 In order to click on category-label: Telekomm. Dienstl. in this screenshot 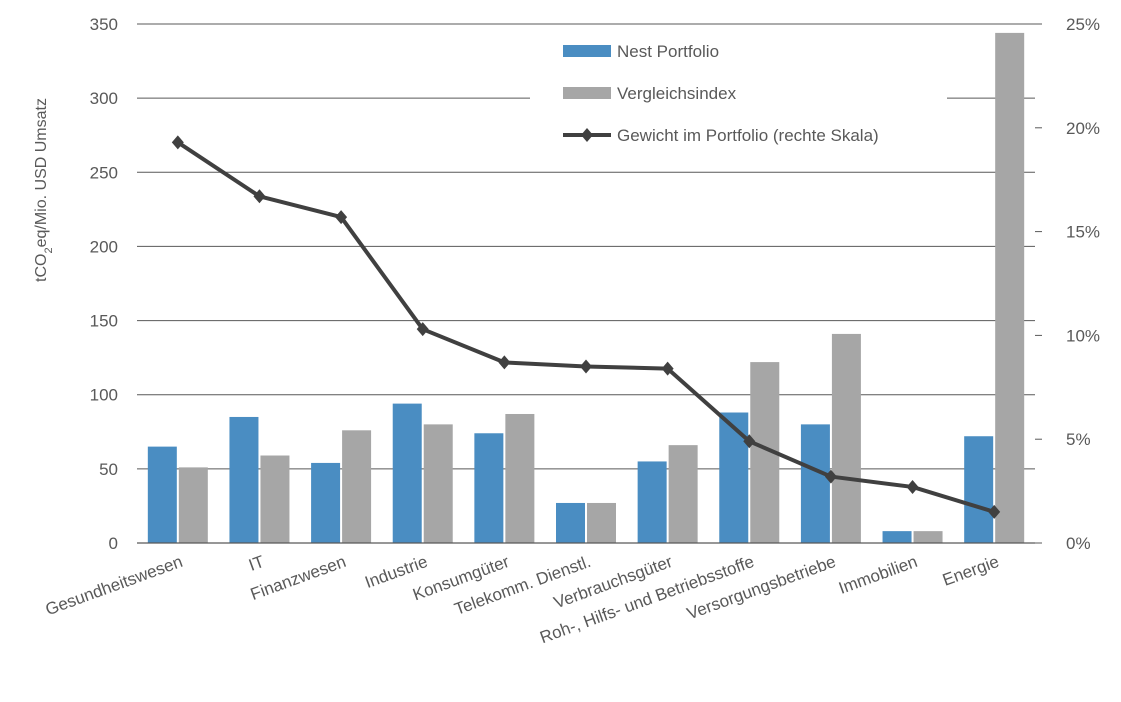, I will do `click(522, 585)`.